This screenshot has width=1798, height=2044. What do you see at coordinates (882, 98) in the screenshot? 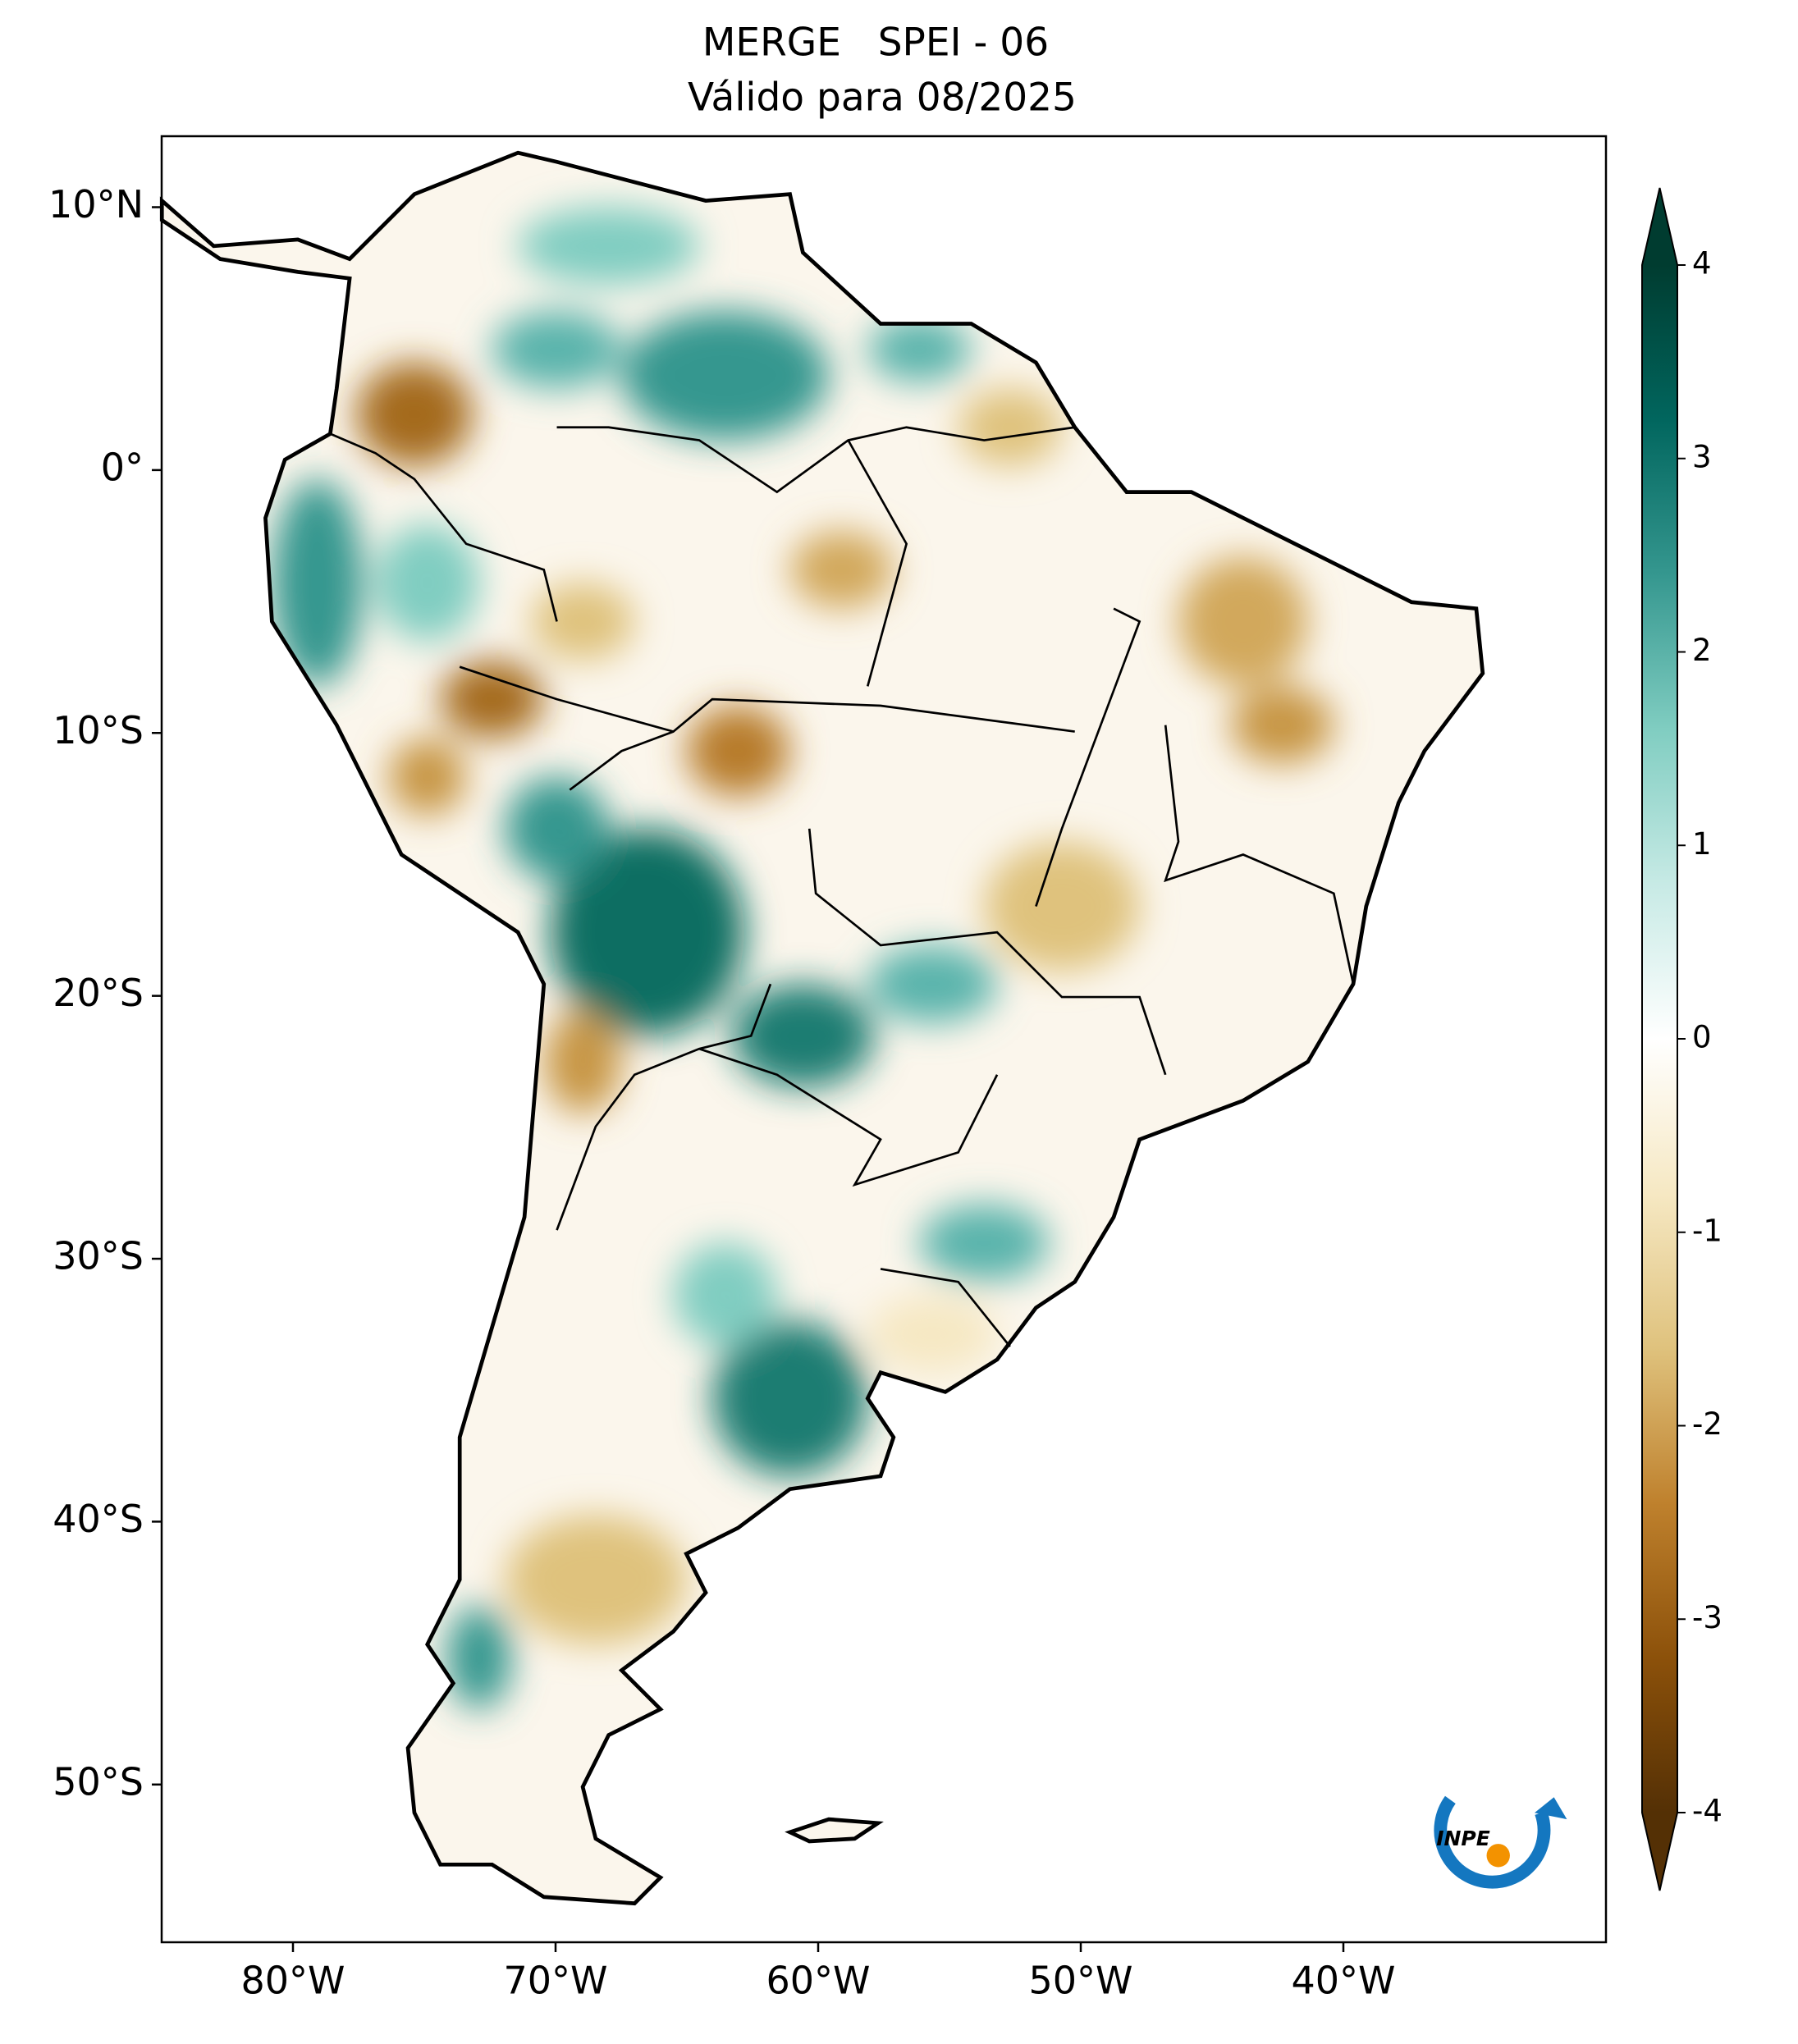
I see `subtitle: Válido para 08/2025` at bounding box center [882, 98].